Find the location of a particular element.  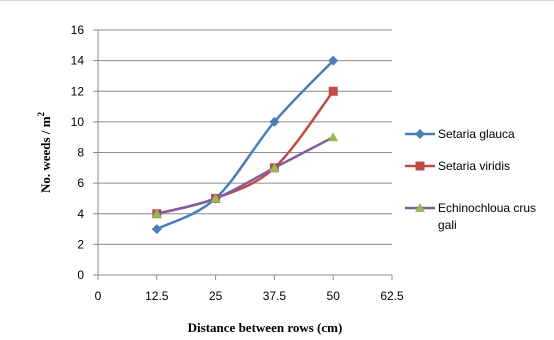

legend-item: Setaria viridis is located at coordinates (457, 166).